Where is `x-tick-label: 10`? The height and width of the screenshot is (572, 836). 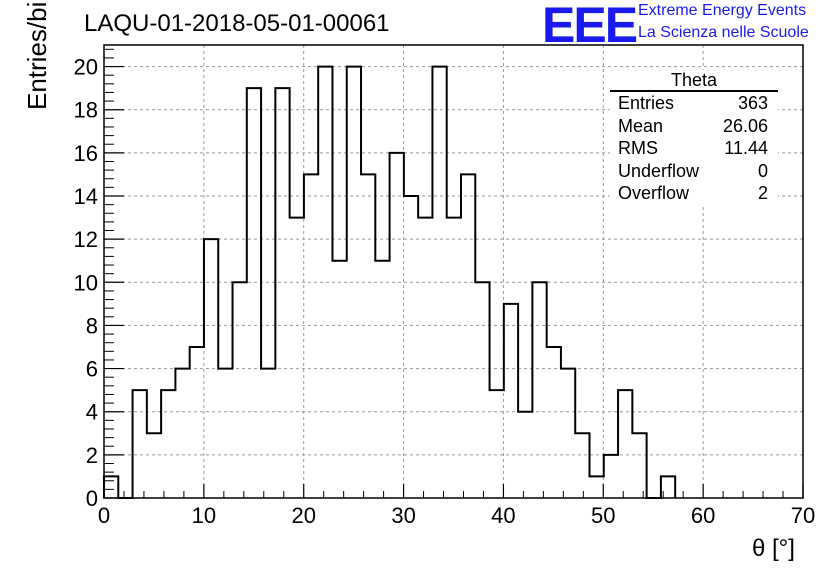 x-tick-label: 10 is located at coordinates (204, 515).